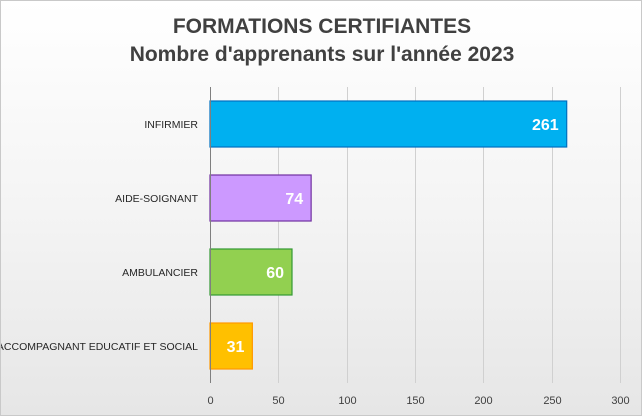  I want to click on x-tick-label: 300, so click(620, 401).